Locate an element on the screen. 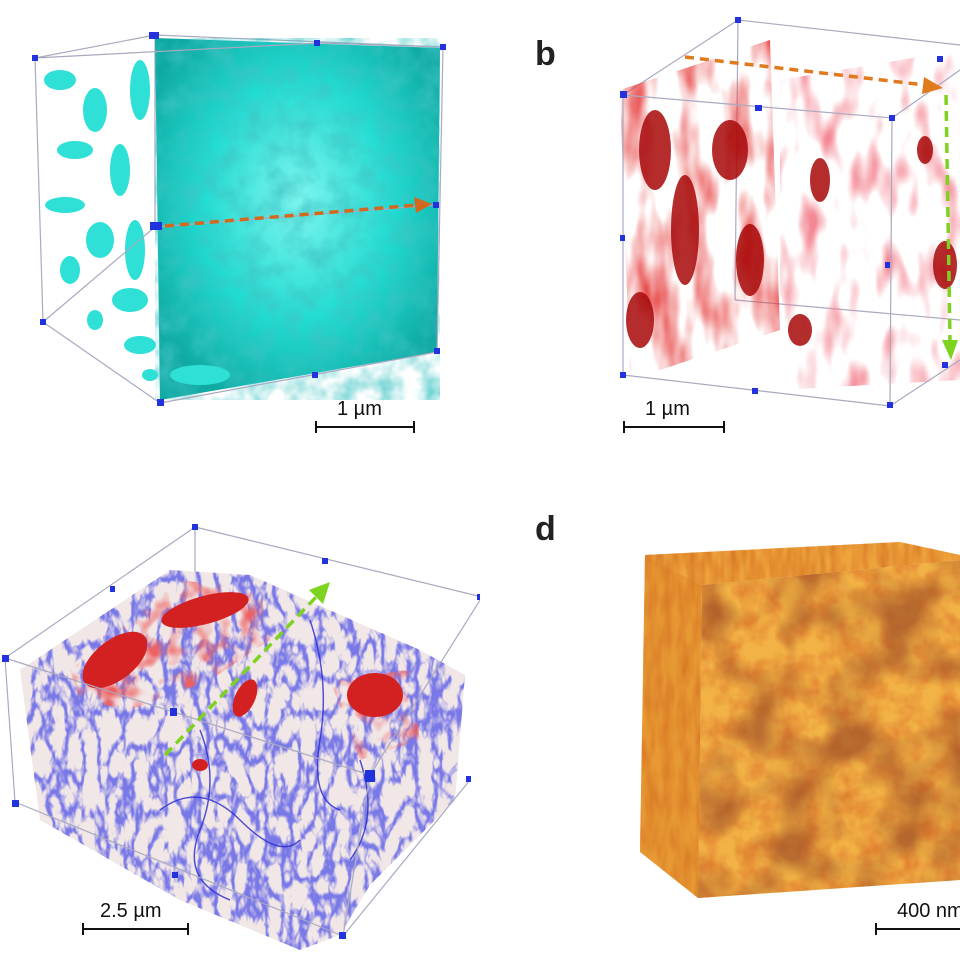 The image size is (960, 959). box-corner-markers is located at coordinates (784, 212).